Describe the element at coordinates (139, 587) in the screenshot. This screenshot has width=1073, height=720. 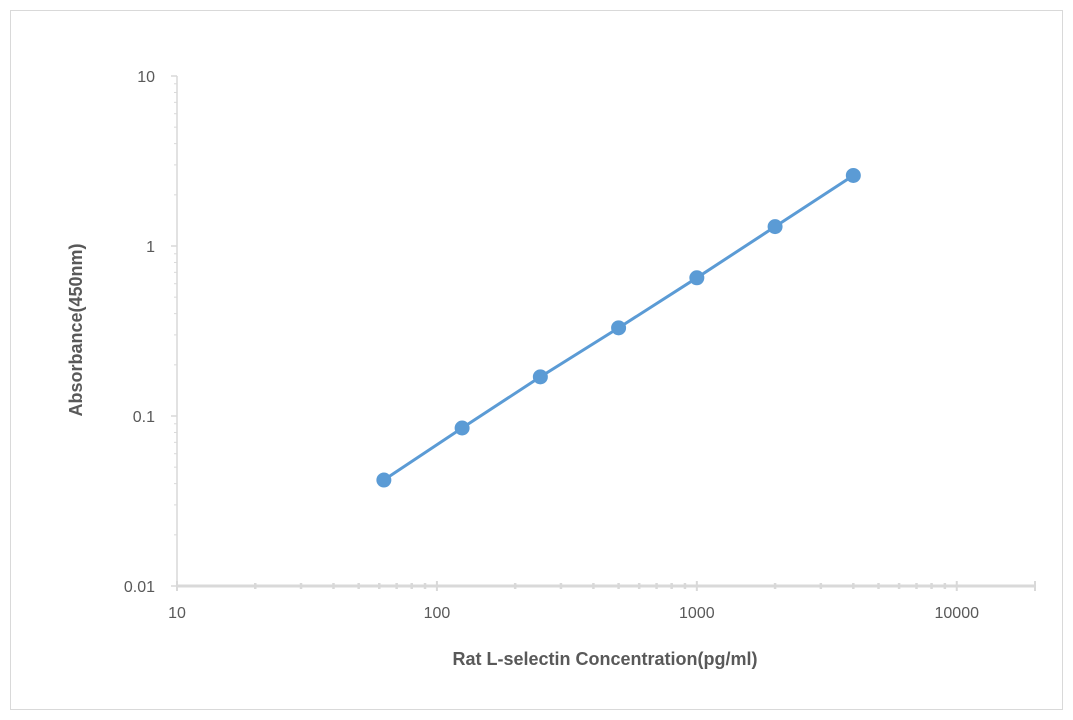
I see `y-tick-label: 0.01` at that location.